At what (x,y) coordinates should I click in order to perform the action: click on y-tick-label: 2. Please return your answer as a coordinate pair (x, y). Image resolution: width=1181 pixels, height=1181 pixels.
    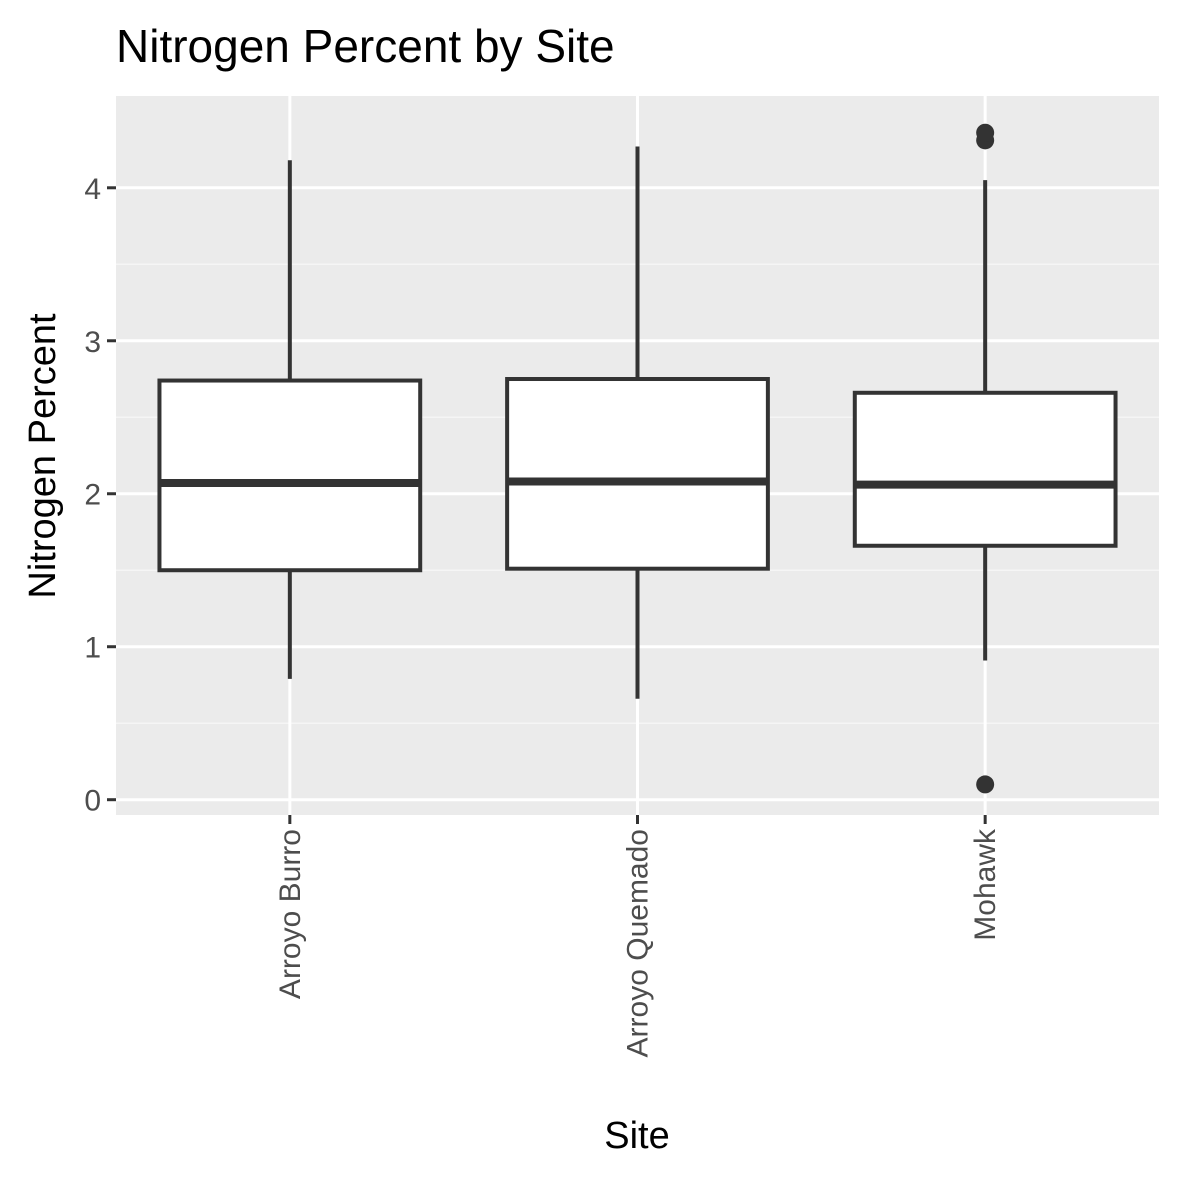
    Looking at the image, I should click on (92, 495).